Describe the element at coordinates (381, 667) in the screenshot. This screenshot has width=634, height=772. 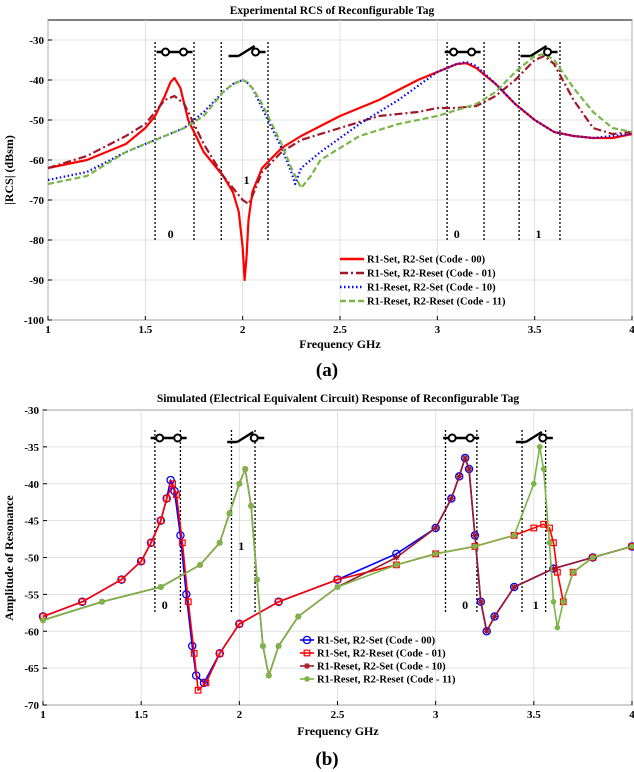
I see `chart-b-legend-label: R1-Reset, R2-Set (Code - 10)` at that location.